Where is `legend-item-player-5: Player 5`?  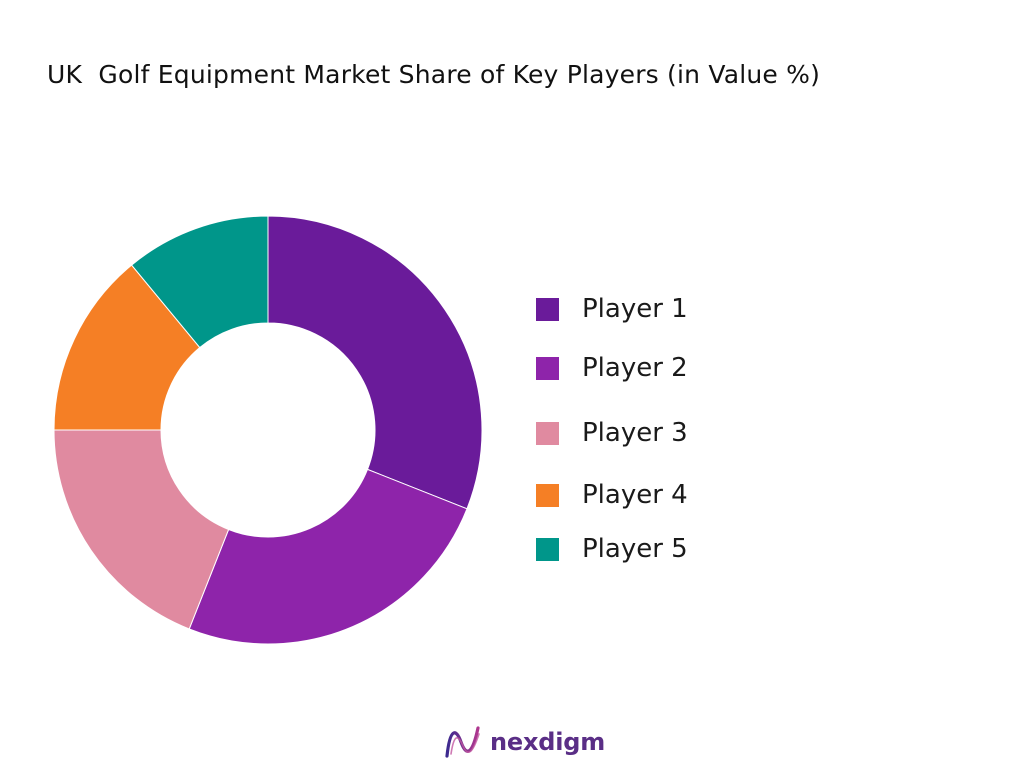
legend-item-player-5: Player 5 is located at coordinates (612, 549).